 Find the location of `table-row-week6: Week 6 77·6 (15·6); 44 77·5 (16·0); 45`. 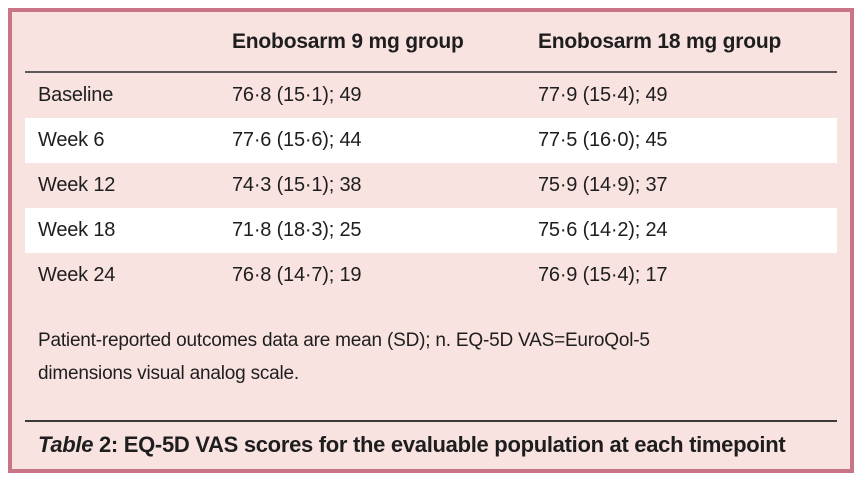

table-row-week6: Week 6 77·6 (15·6); 44 77·5 (16·0); 45 is located at coordinates (431, 140).